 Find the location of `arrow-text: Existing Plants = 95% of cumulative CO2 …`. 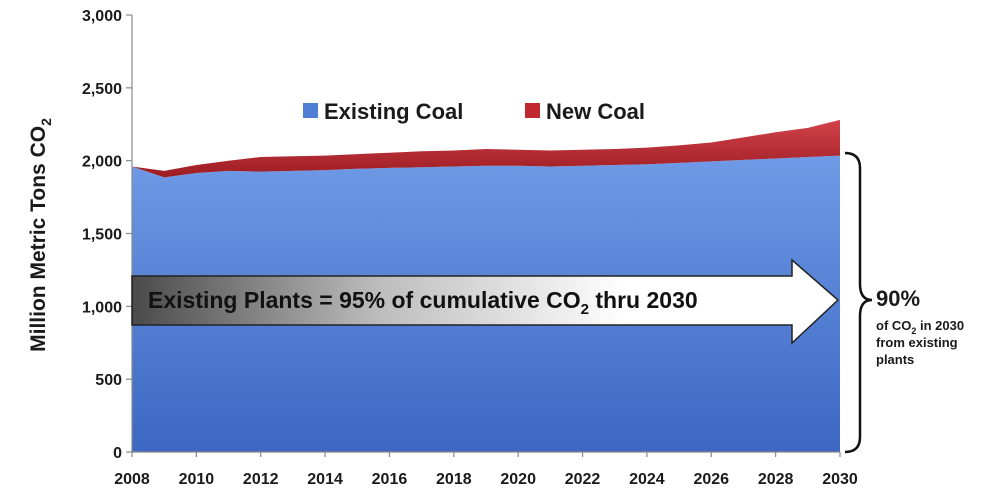

arrow-text: Existing Plants = 95% of cumulative CO2 … is located at coordinates (423, 302).